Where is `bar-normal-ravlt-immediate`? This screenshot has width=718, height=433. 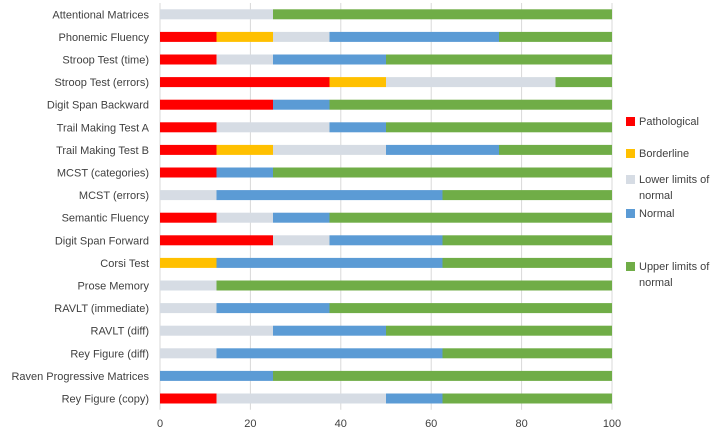
bar-normal-ravlt-immediate is located at coordinates (273, 308).